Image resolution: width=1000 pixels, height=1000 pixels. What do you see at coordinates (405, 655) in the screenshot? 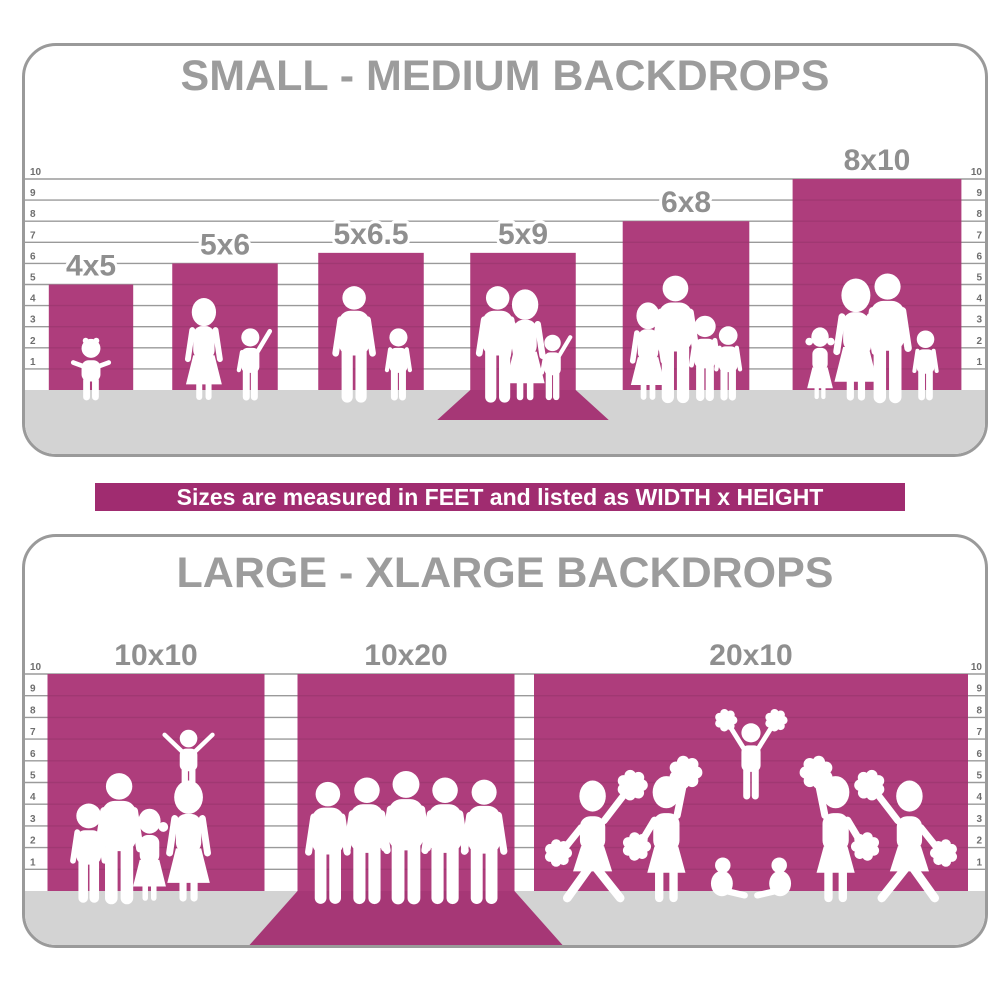
I see `backdrop-label-10x20: 10x20` at bounding box center [405, 655].